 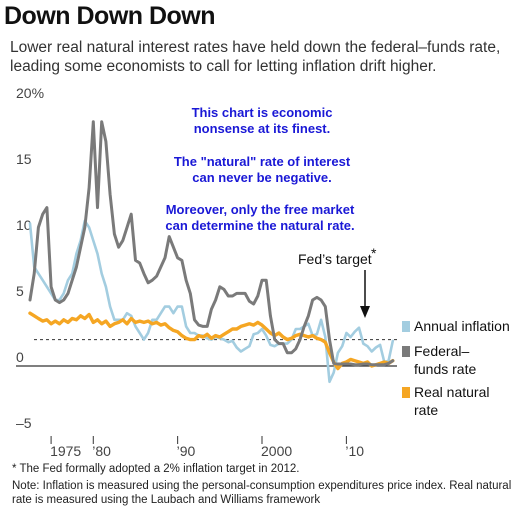 What do you see at coordinates (20, 291) in the screenshot?
I see `y-tick-label: 5` at bounding box center [20, 291].